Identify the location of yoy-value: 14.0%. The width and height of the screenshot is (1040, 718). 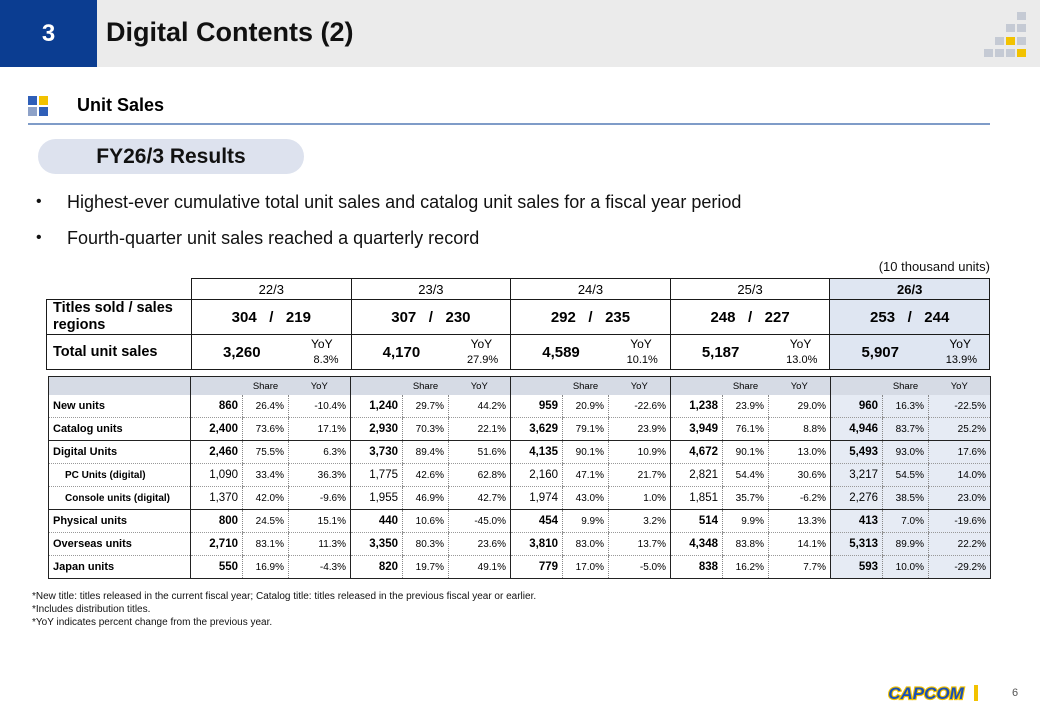
(959, 475).